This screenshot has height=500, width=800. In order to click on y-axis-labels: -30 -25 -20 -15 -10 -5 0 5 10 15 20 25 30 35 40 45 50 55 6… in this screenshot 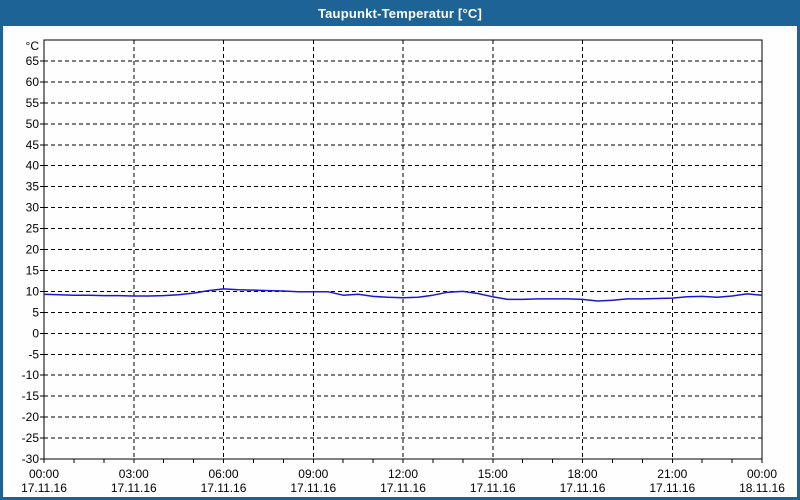, I will do `click(31, 252)`.